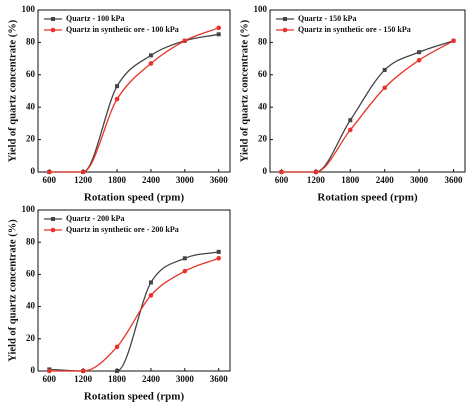  Describe the element at coordinates (122, 229) in the screenshot. I see `legend-label: Quartz in synthetic ore - 200 kPa` at that location.